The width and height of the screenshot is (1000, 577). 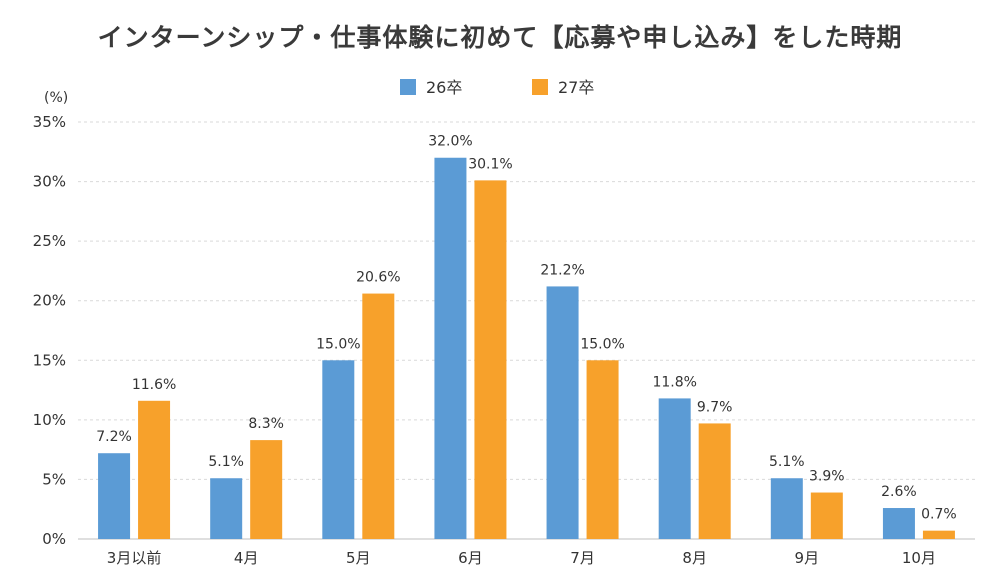 What do you see at coordinates (540, 87) in the screenshot?
I see `legend-swatch-27卒` at bounding box center [540, 87].